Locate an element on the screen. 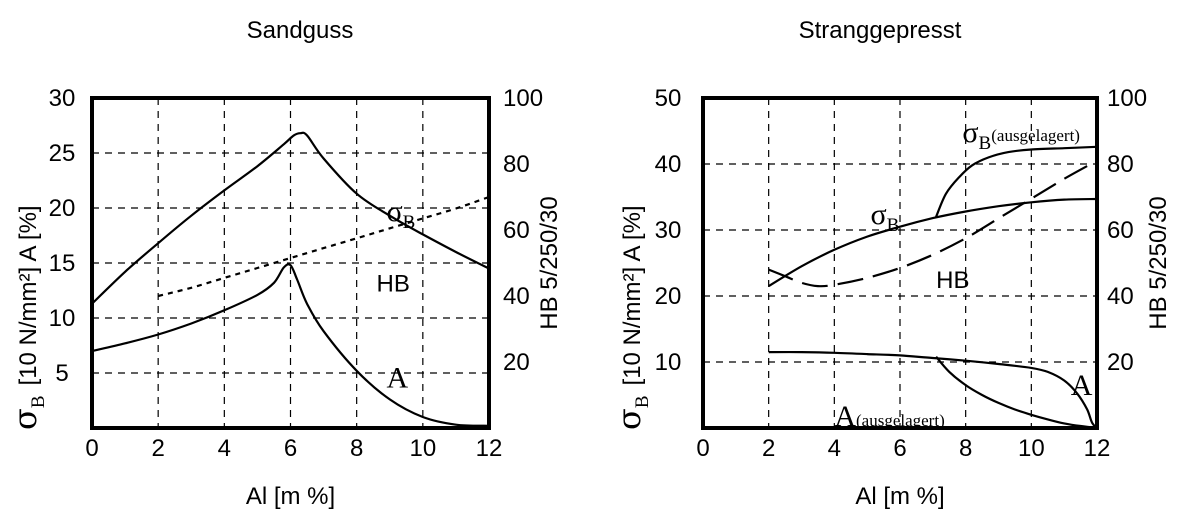 The image size is (1179, 513). y-tick-label-left: 25 is located at coordinates (62, 153).